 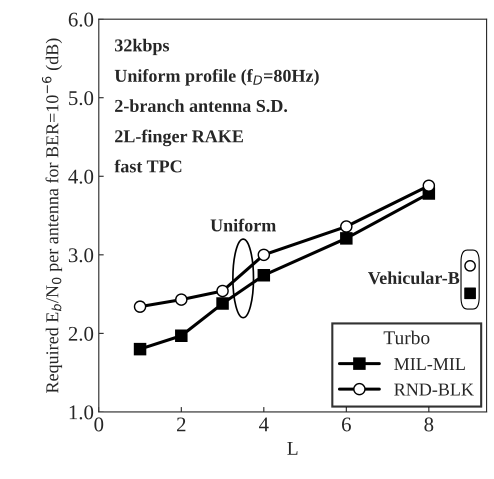 What do you see at coordinates (216, 77) in the screenshot?
I see `annotation: Uniform profile (f$_{D}$=80Hz)` at bounding box center [216, 77].